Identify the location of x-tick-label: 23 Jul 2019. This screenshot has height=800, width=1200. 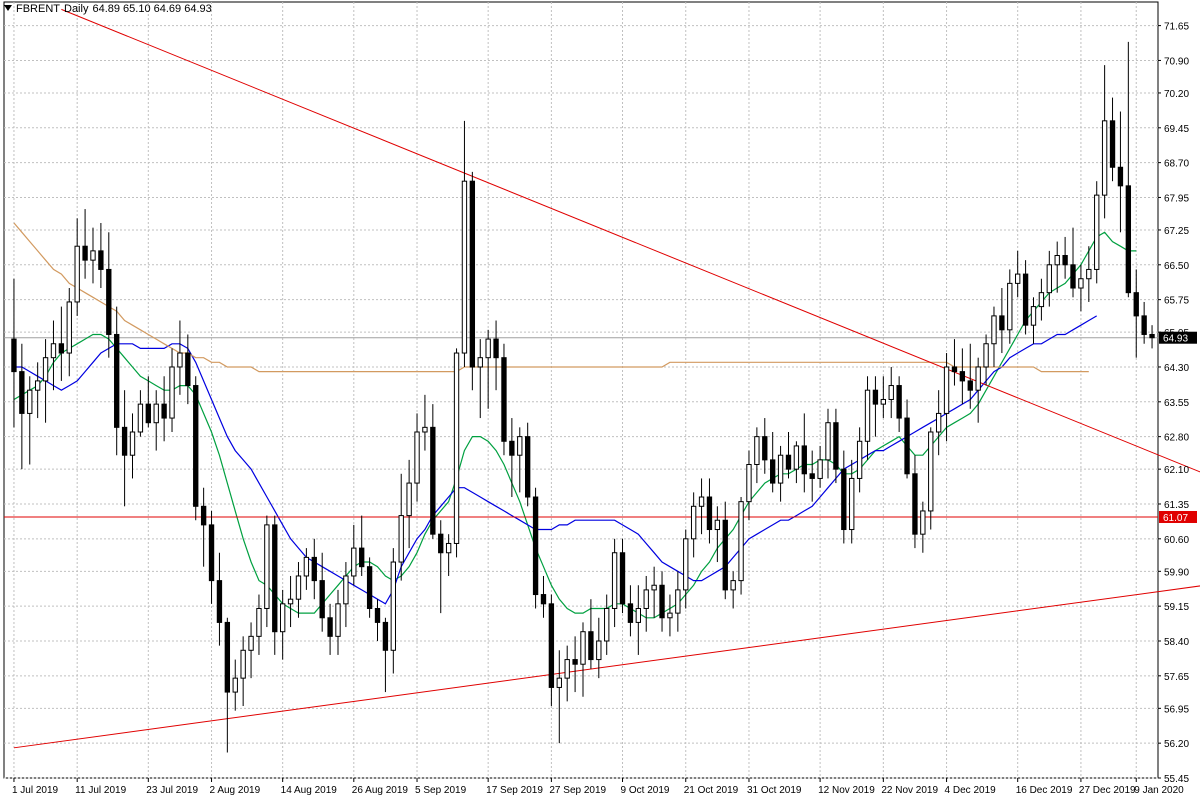
(172, 790).